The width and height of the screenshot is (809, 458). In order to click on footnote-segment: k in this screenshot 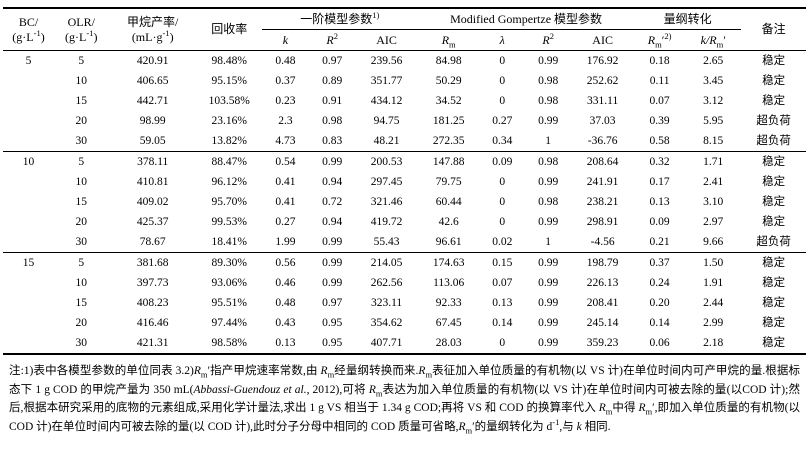, I will do `click(579, 426)`.